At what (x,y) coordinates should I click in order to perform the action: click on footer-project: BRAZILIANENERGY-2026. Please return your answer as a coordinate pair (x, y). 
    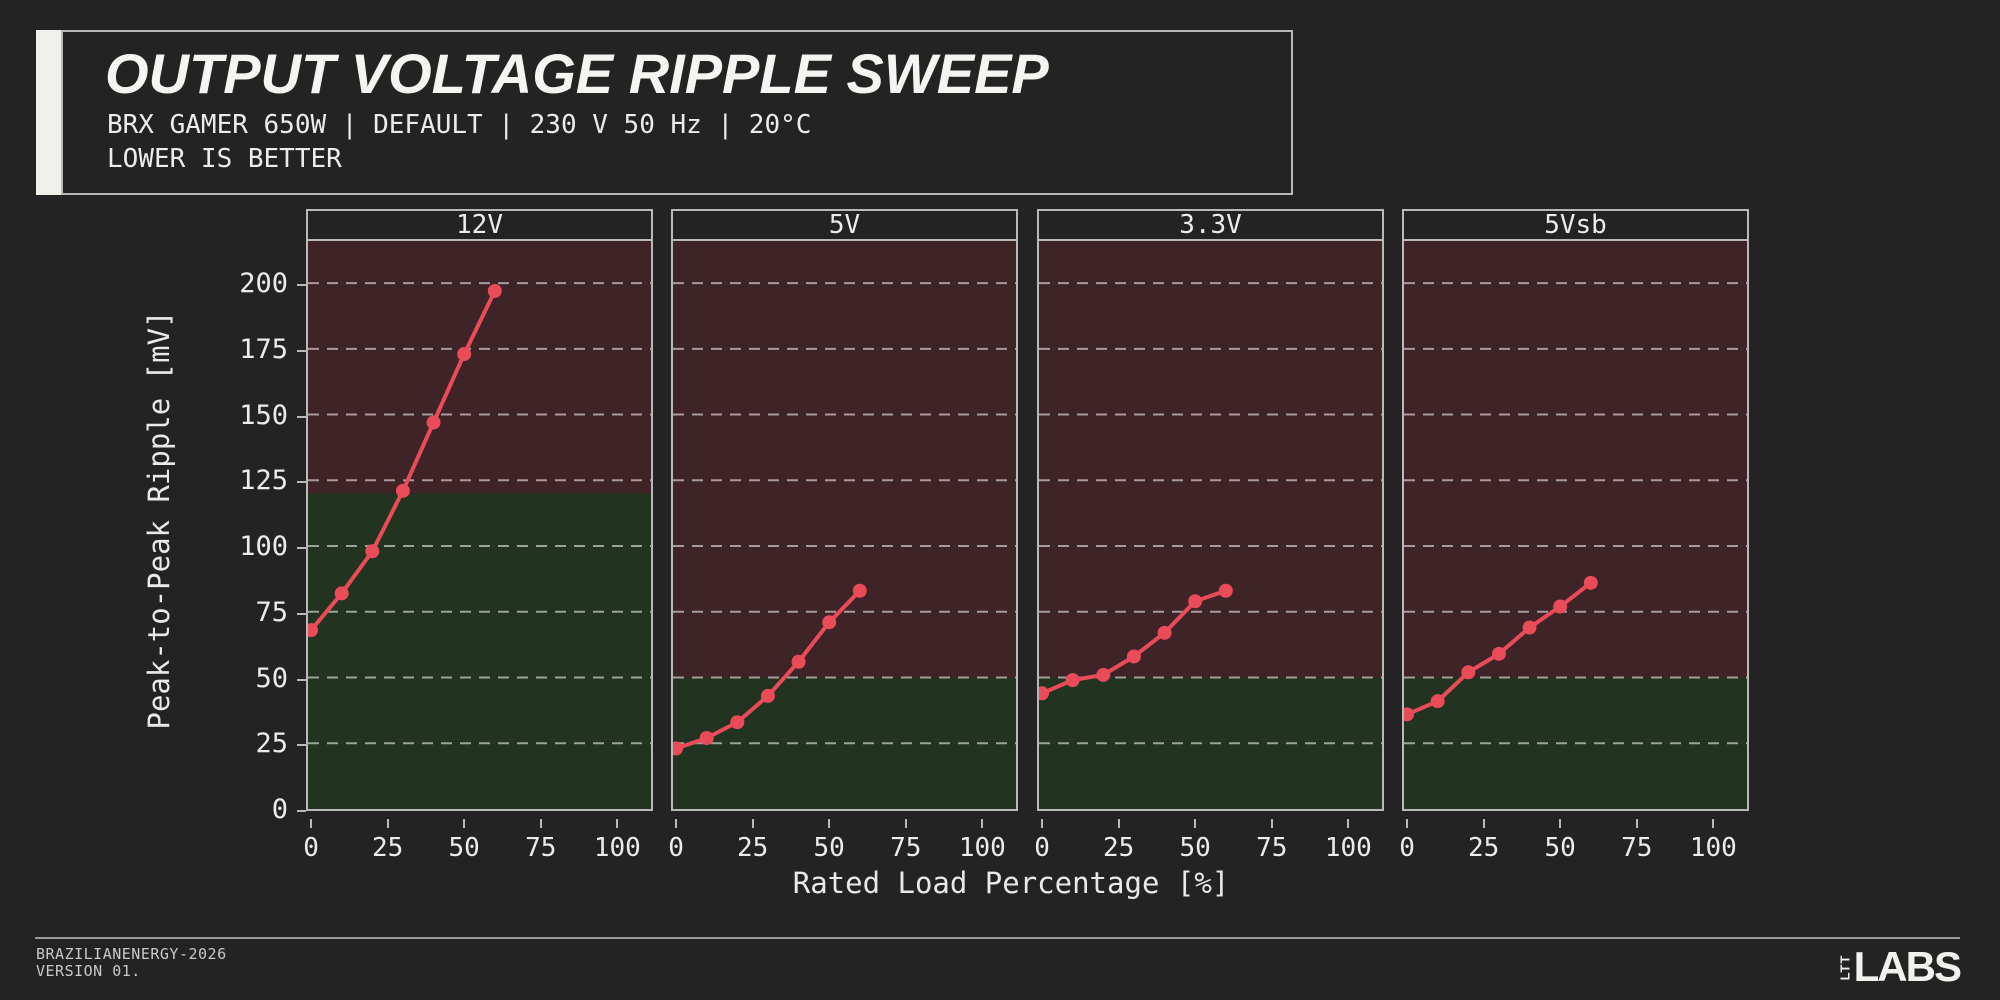
    Looking at the image, I should click on (131, 954).